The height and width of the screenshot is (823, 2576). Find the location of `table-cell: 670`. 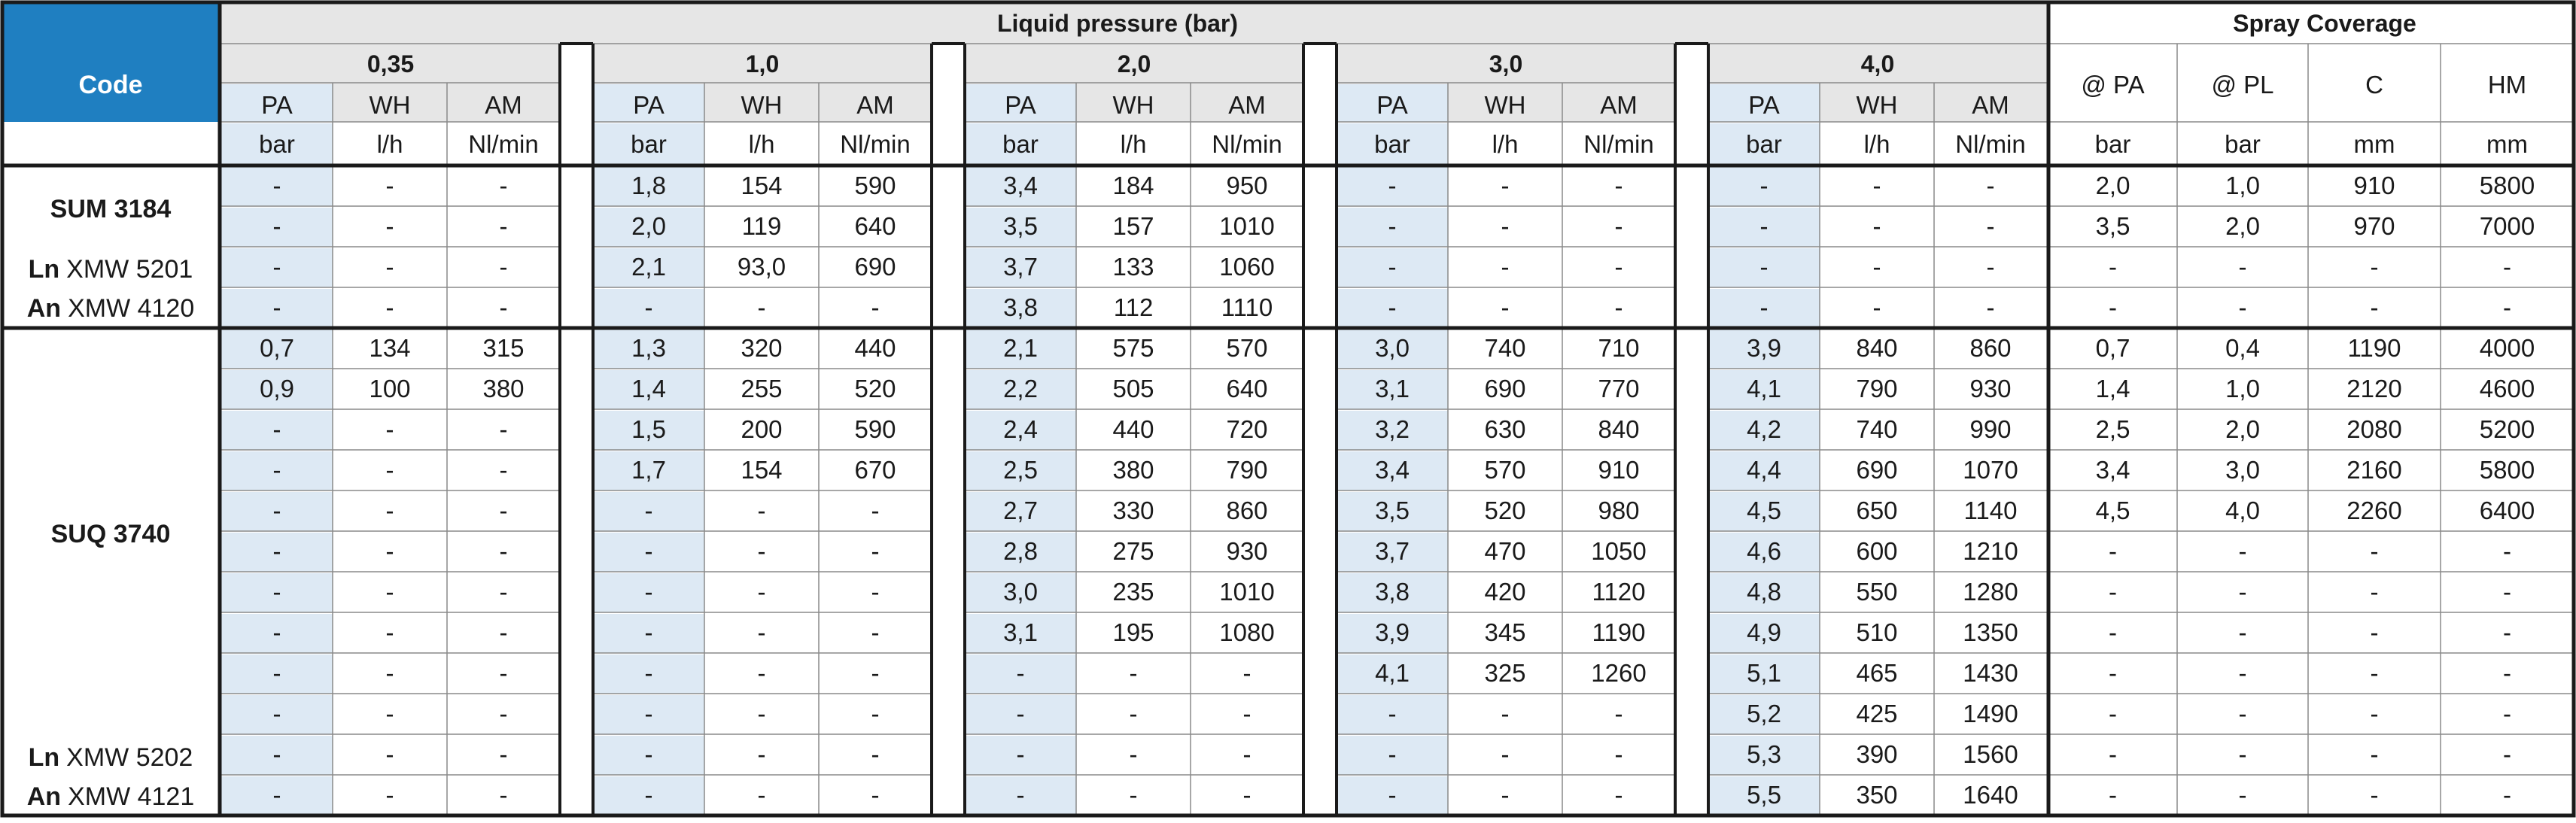

table-cell: 670 is located at coordinates (875, 470).